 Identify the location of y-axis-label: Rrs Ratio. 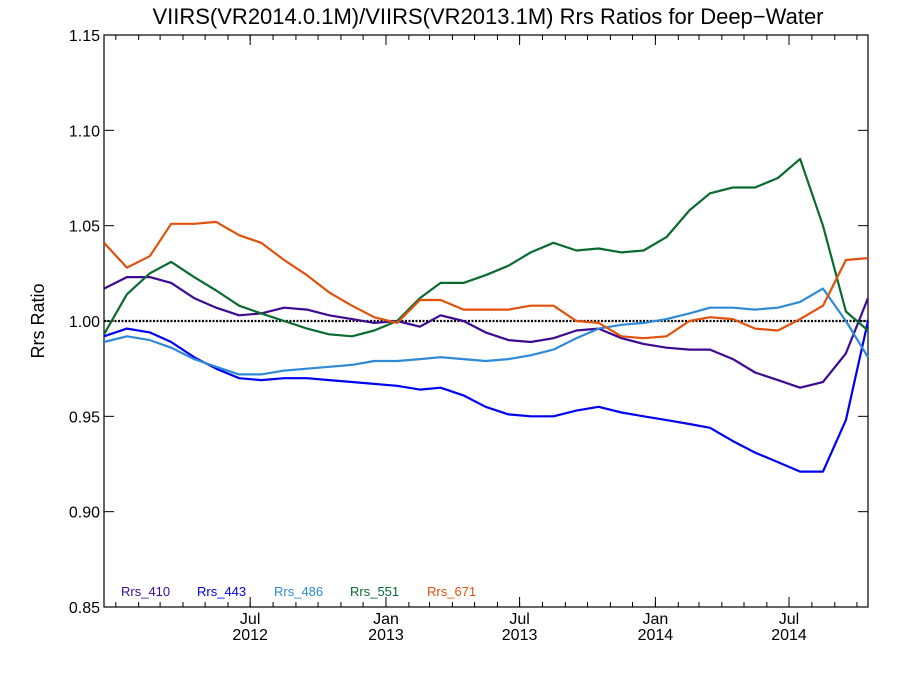
(38, 320).